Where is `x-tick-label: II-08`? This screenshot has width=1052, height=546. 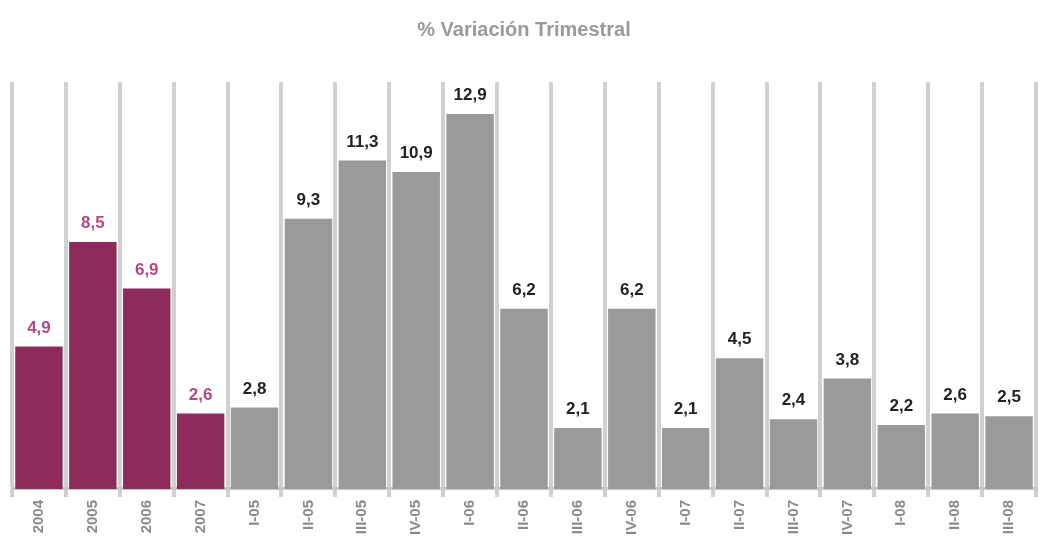
x-tick-label: II-08 is located at coordinates (954, 514).